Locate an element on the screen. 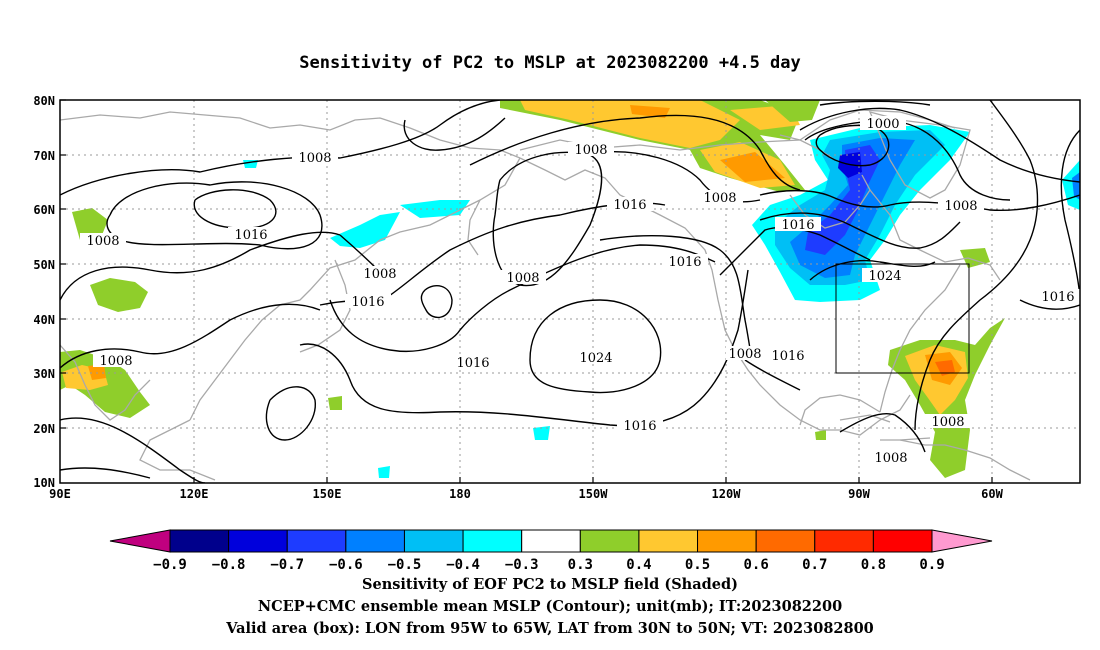 This screenshot has height=650, width=1100. colorbar-tick-label: −0.9 is located at coordinates (170, 565).